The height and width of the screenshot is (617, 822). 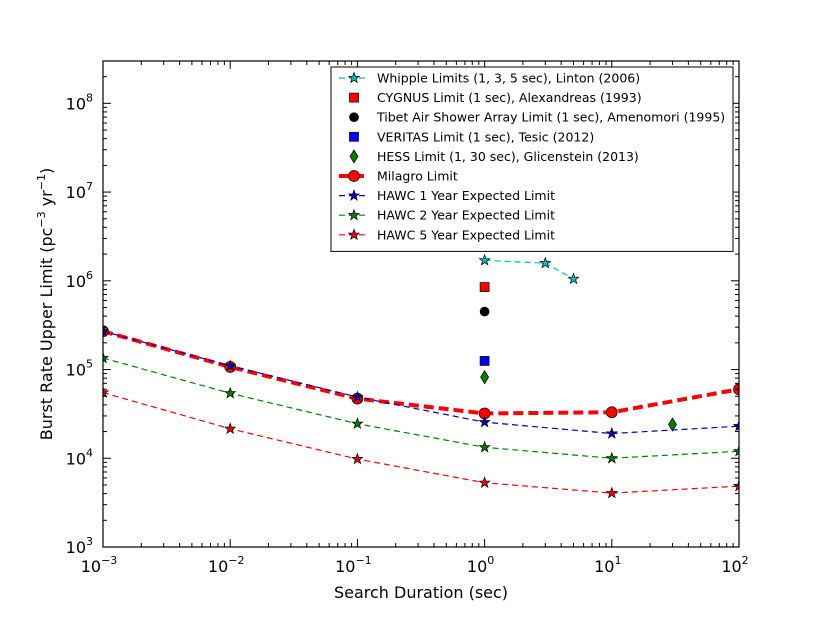 I want to click on x-tick-label: 10¹, so click(x=607, y=565).